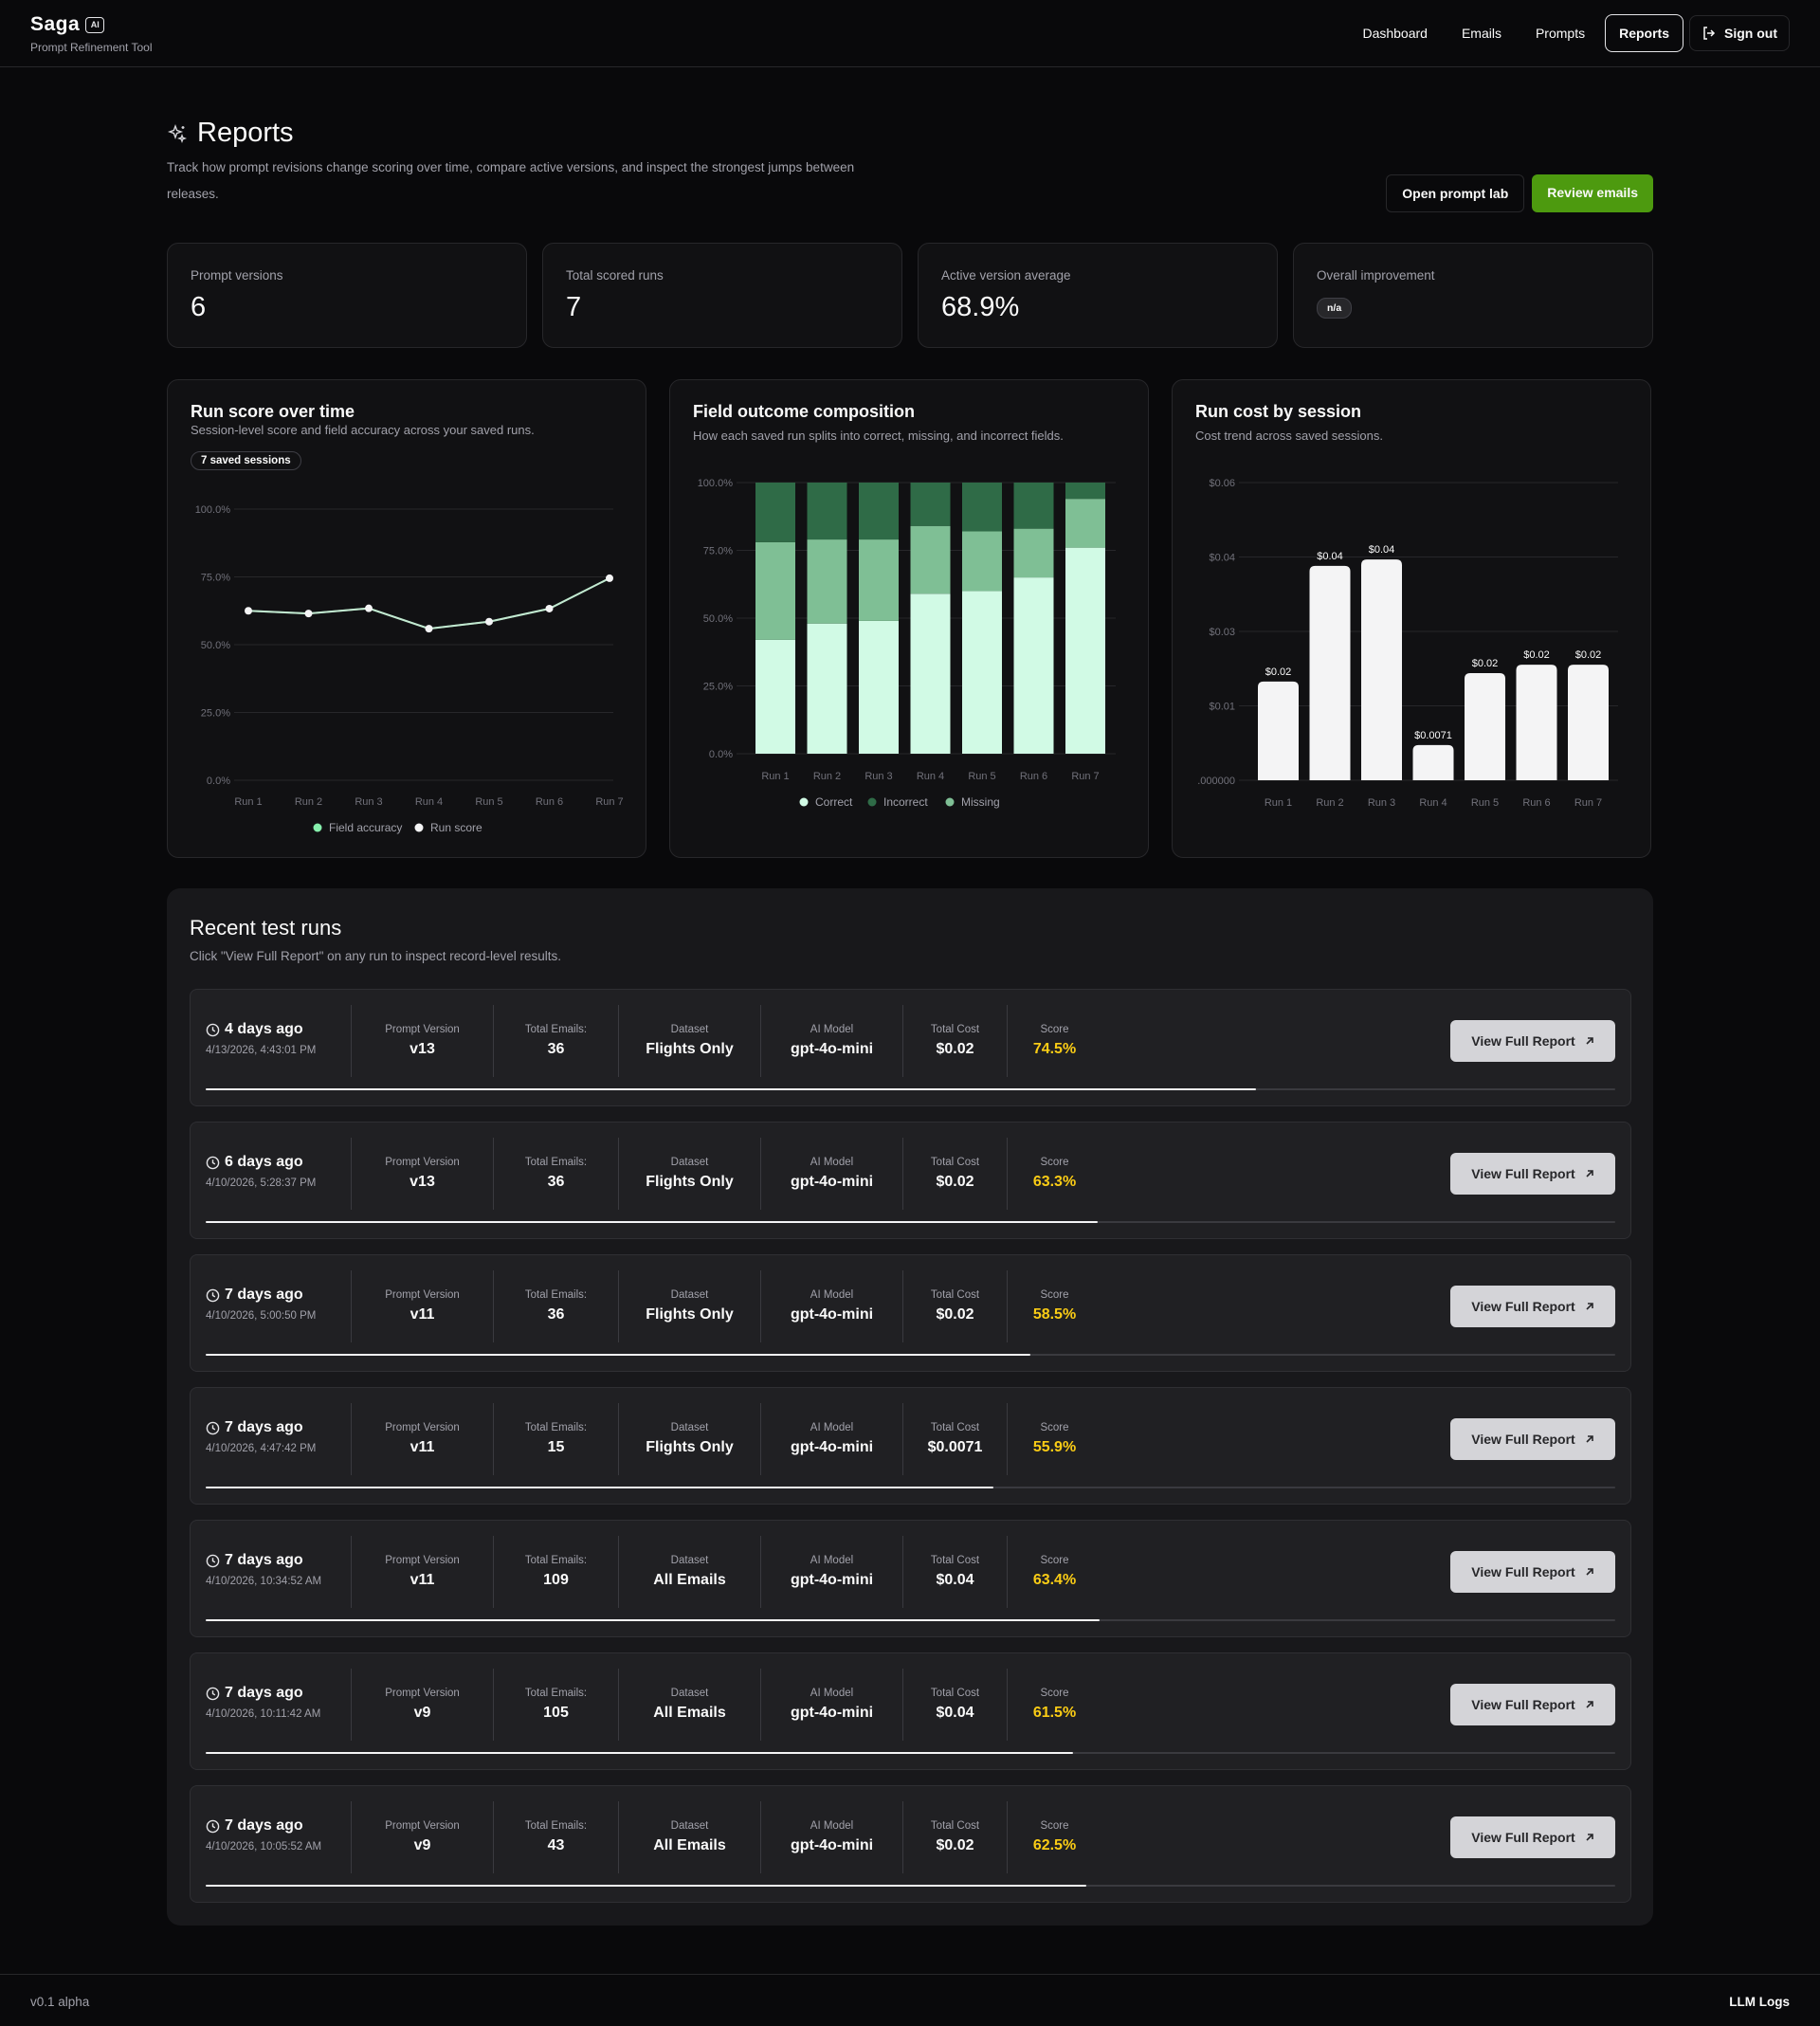 The width and height of the screenshot is (1820, 2026). What do you see at coordinates (831, 1572) in the screenshot?
I see `run-col-ai-model: AI Model gpt-4o-mini` at bounding box center [831, 1572].